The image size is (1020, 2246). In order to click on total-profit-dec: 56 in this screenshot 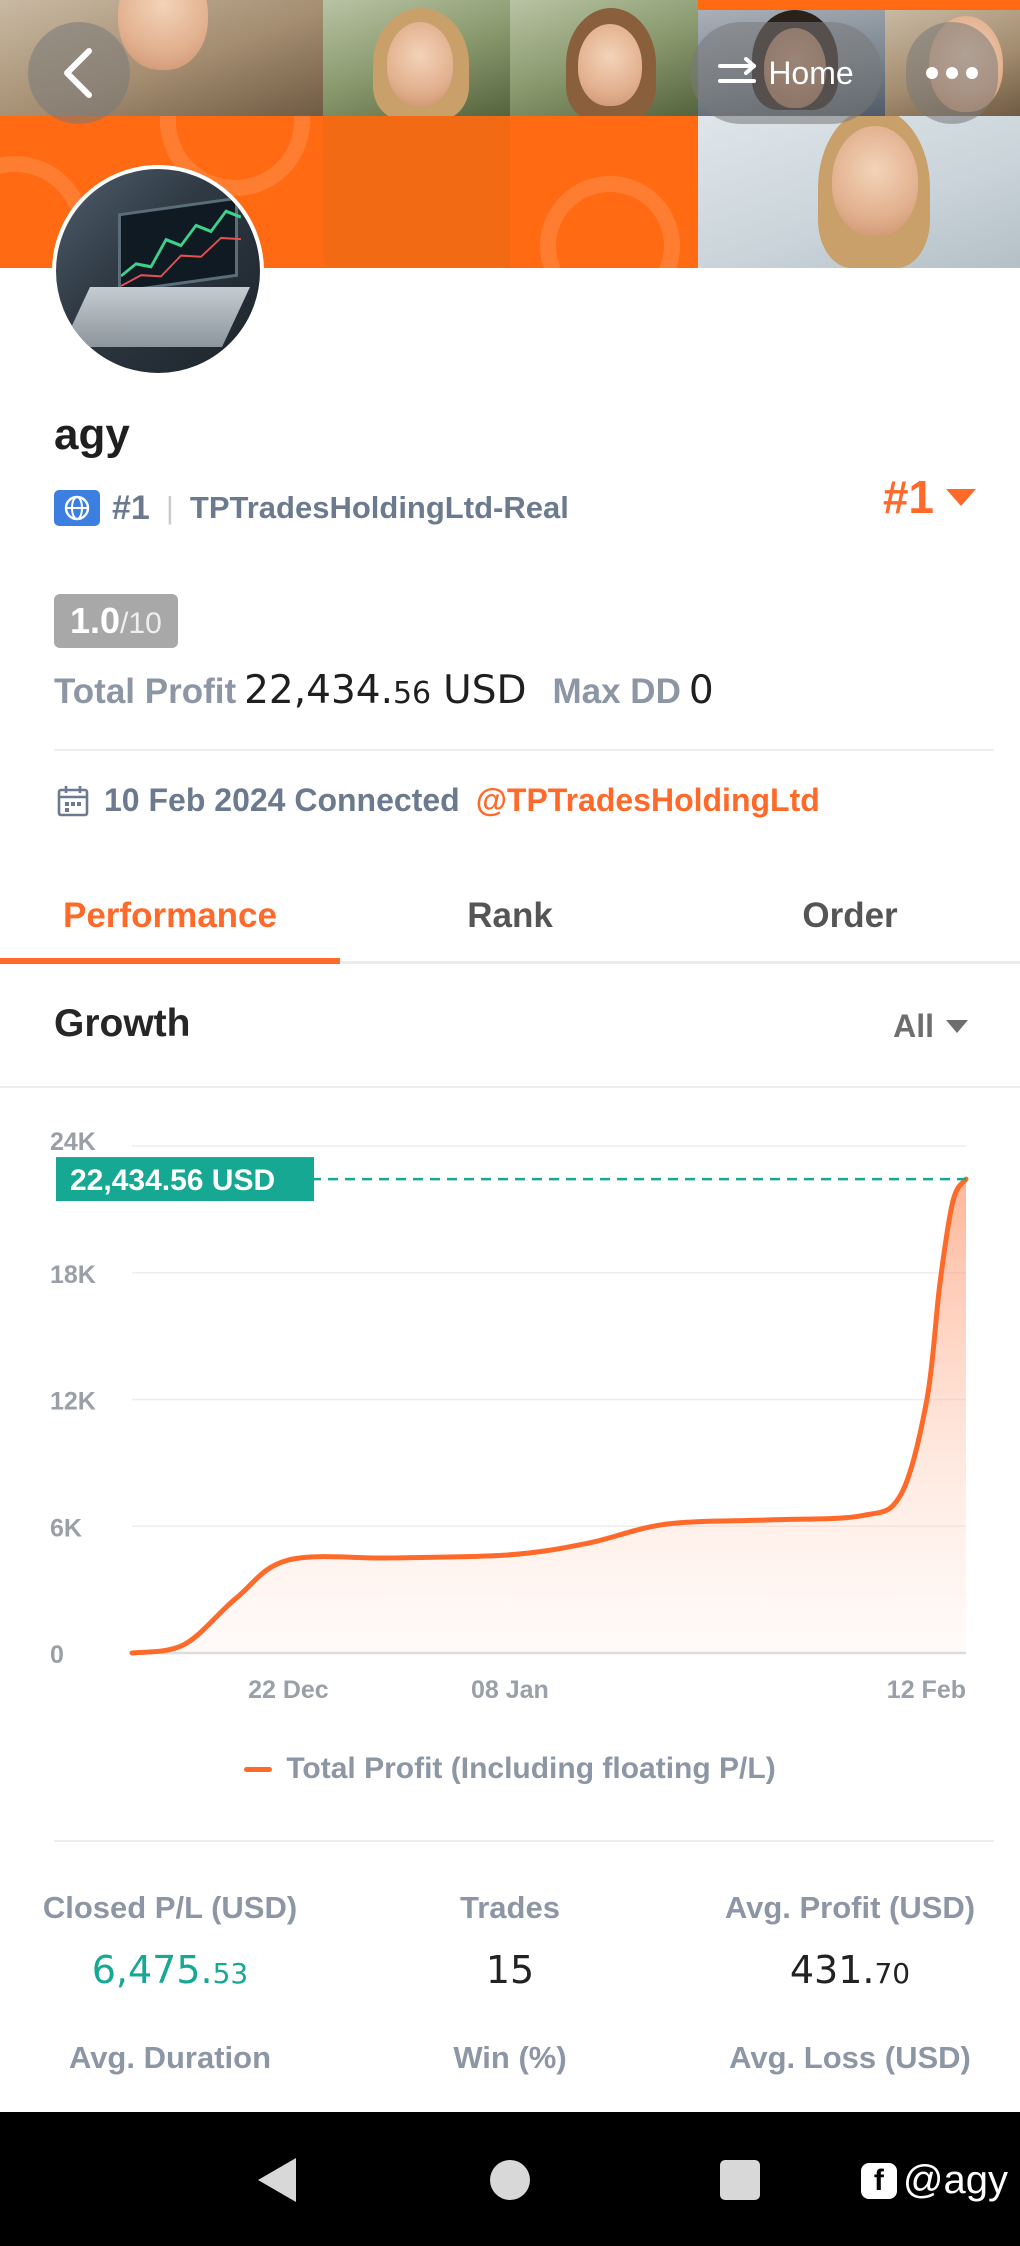, I will do `click(412, 693)`.